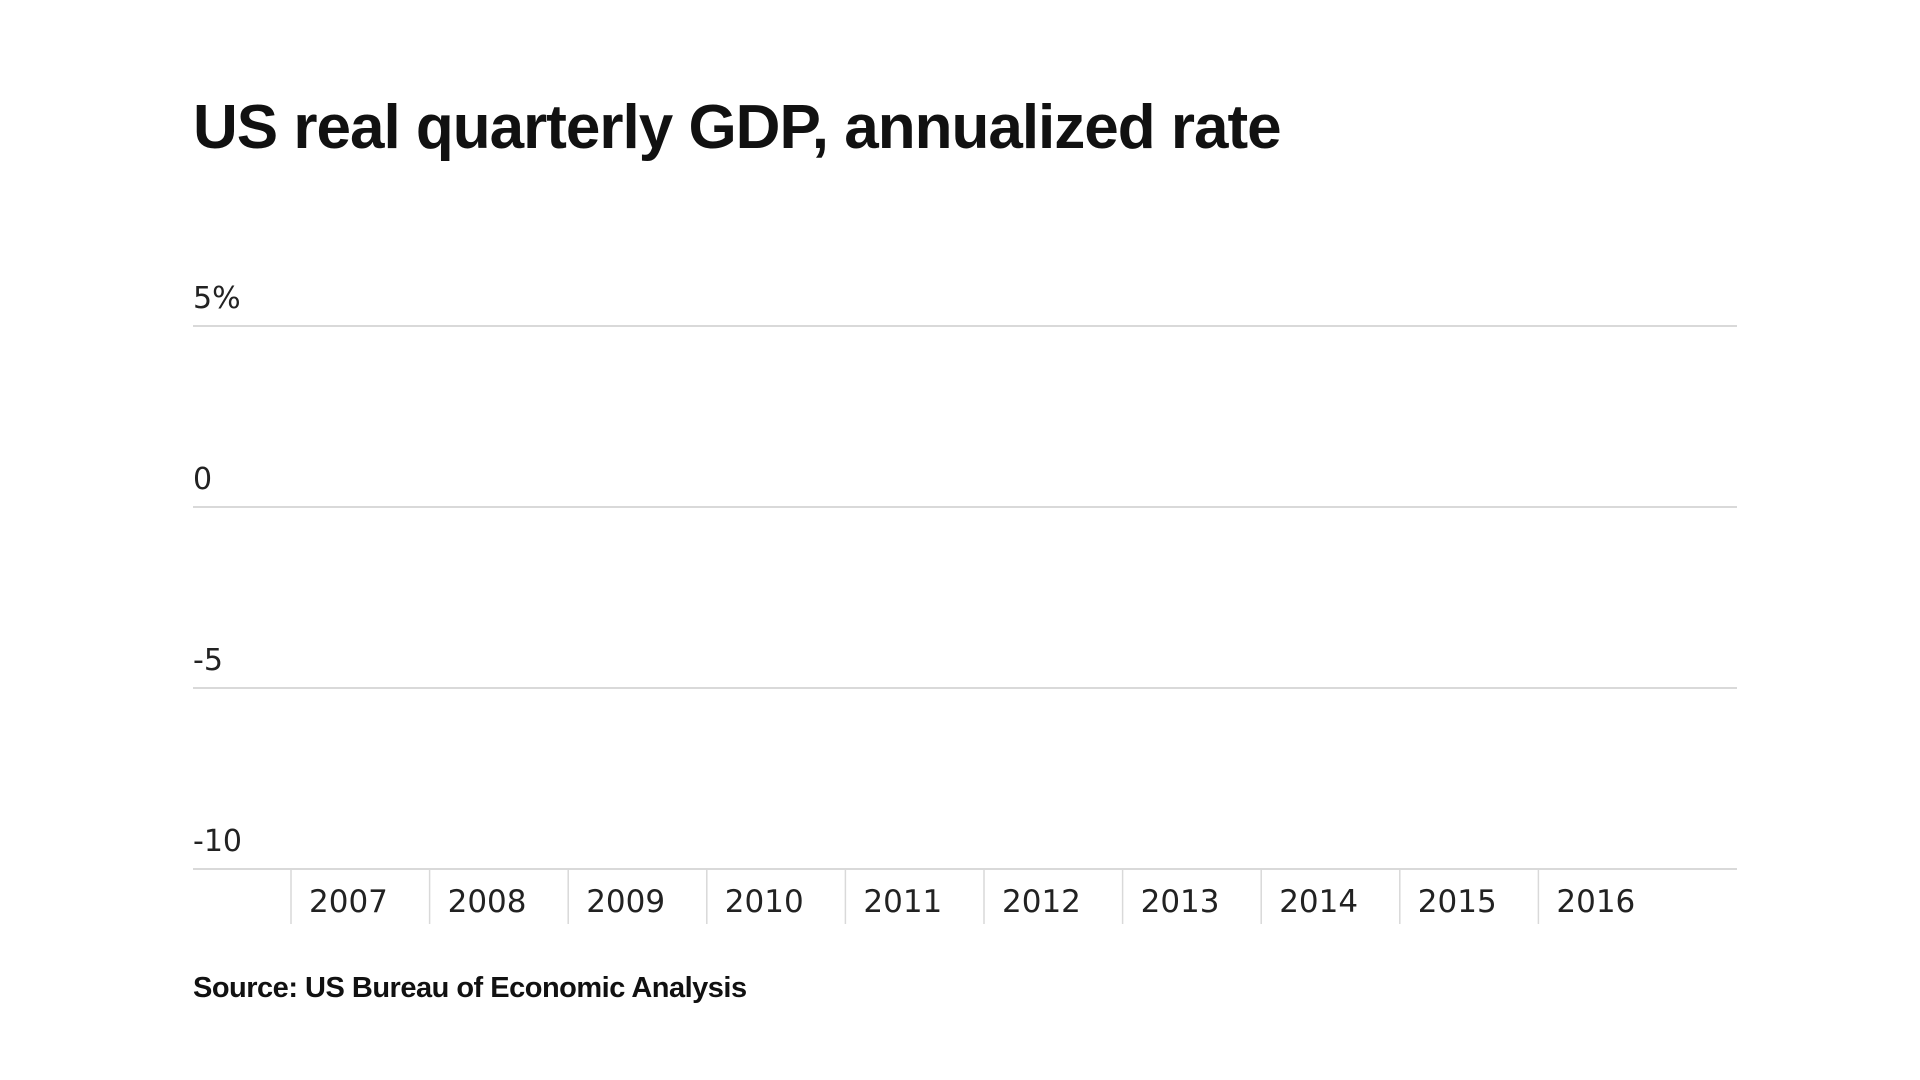 This screenshot has height=1080, width=1920. What do you see at coordinates (1180, 902) in the screenshot?
I see `x-tick-label-2013: 2013` at bounding box center [1180, 902].